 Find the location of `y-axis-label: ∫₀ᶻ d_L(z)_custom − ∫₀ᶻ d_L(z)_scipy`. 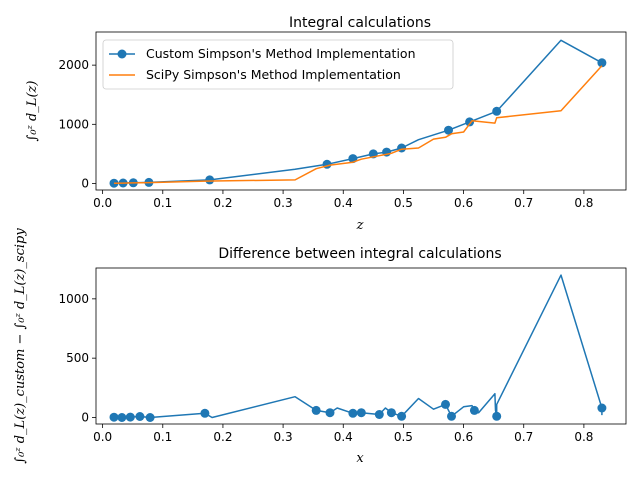

y-axis-label: ∫₀ᶻ d_L(z)_custom − ∫₀ᶻ d_L(z)_scipy is located at coordinates (20, 346).